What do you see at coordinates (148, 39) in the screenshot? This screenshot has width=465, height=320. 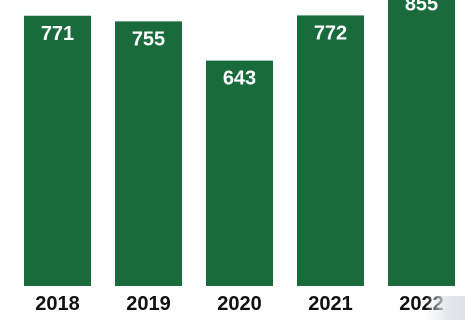 I see `data-label-2019: 755` at bounding box center [148, 39].